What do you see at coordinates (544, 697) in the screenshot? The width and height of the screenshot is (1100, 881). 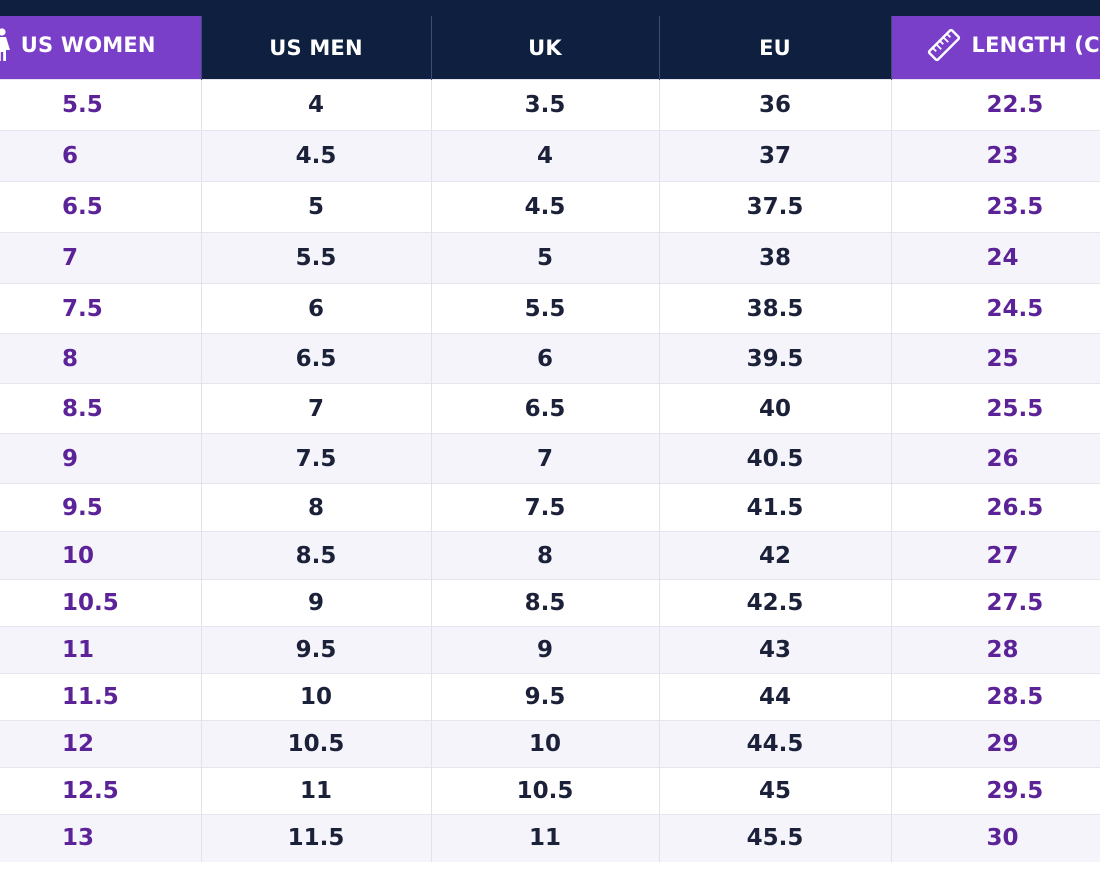 I see `cell-uk: 9.5` at bounding box center [544, 697].